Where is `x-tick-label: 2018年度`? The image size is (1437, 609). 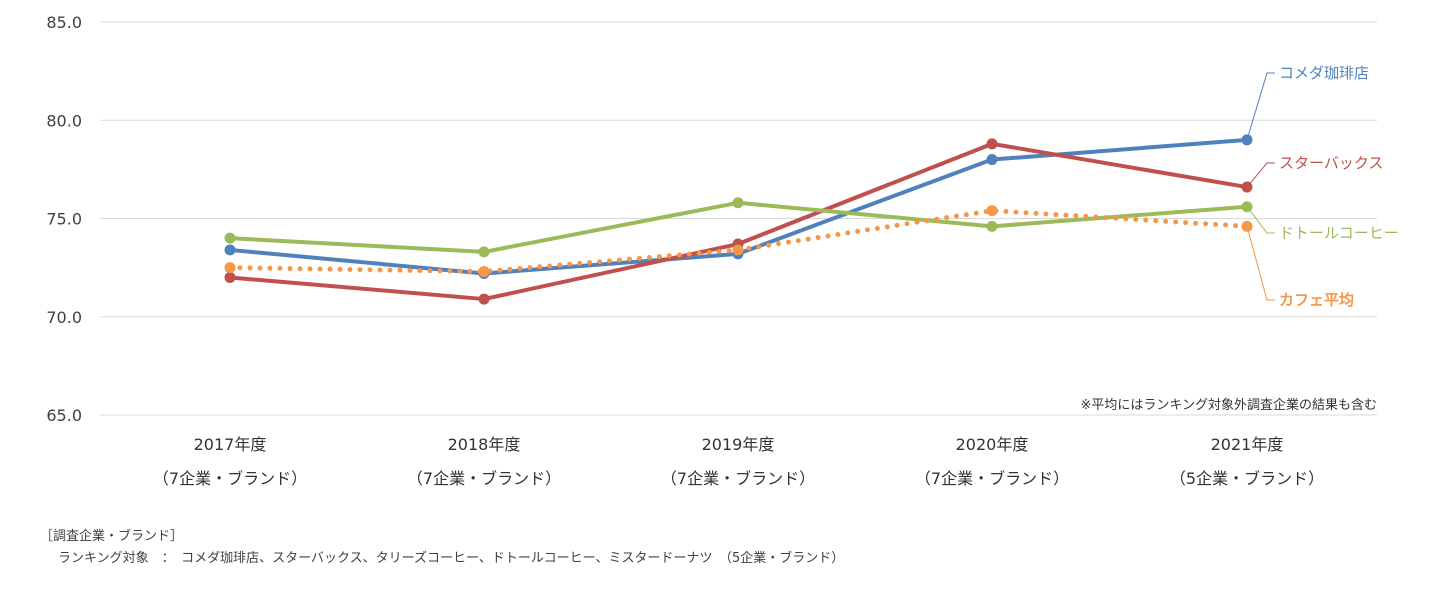 x-tick-label: 2018年度 is located at coordinates (484, 444).